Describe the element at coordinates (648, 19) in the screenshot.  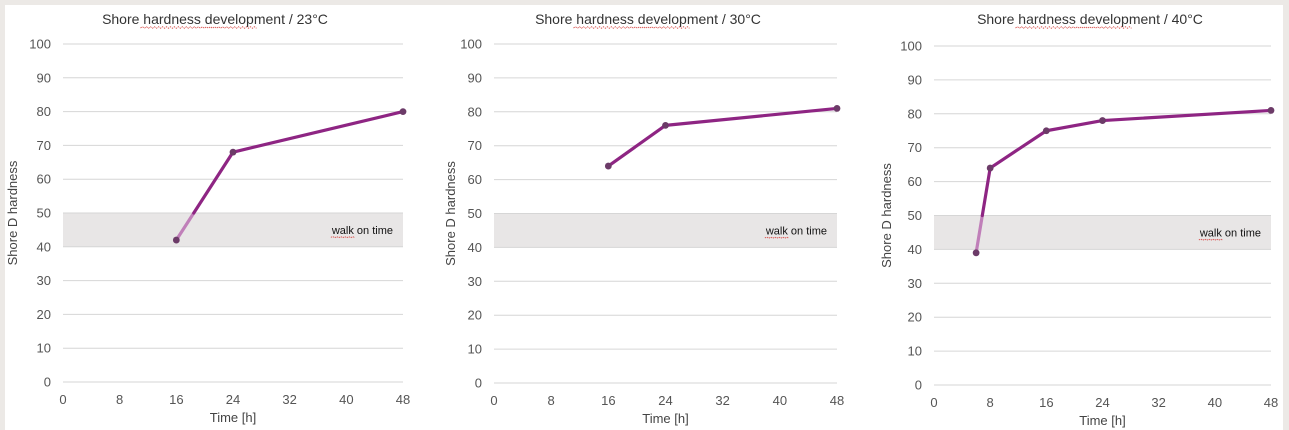
I see `chart-title: Shore hardness development / 30°C` at that location.